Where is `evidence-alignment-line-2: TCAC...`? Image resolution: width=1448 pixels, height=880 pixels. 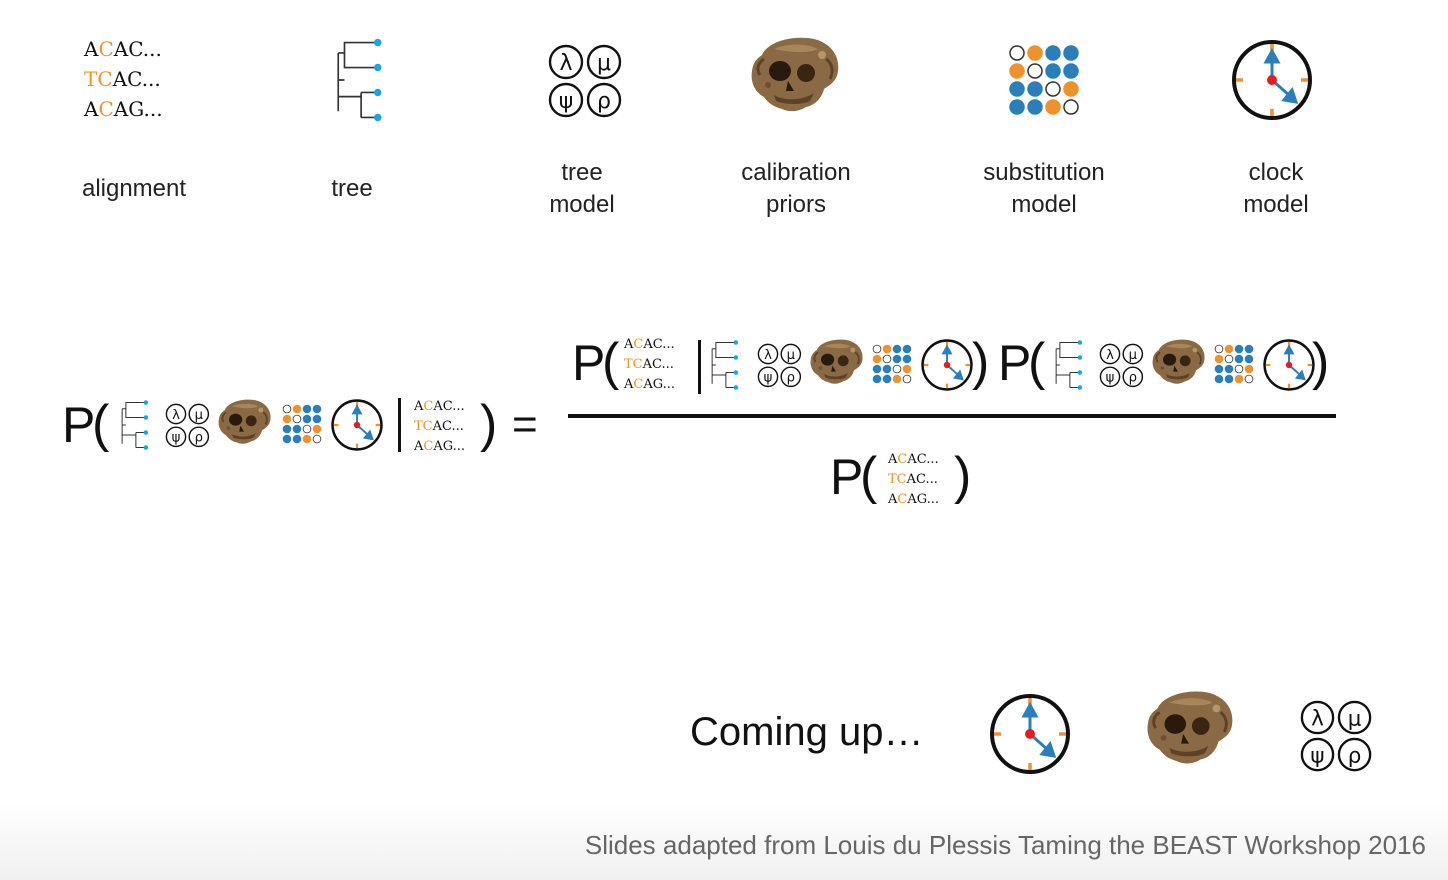 evidence-alignment-line-2: TCAC... is located at coordinates (913, 479).